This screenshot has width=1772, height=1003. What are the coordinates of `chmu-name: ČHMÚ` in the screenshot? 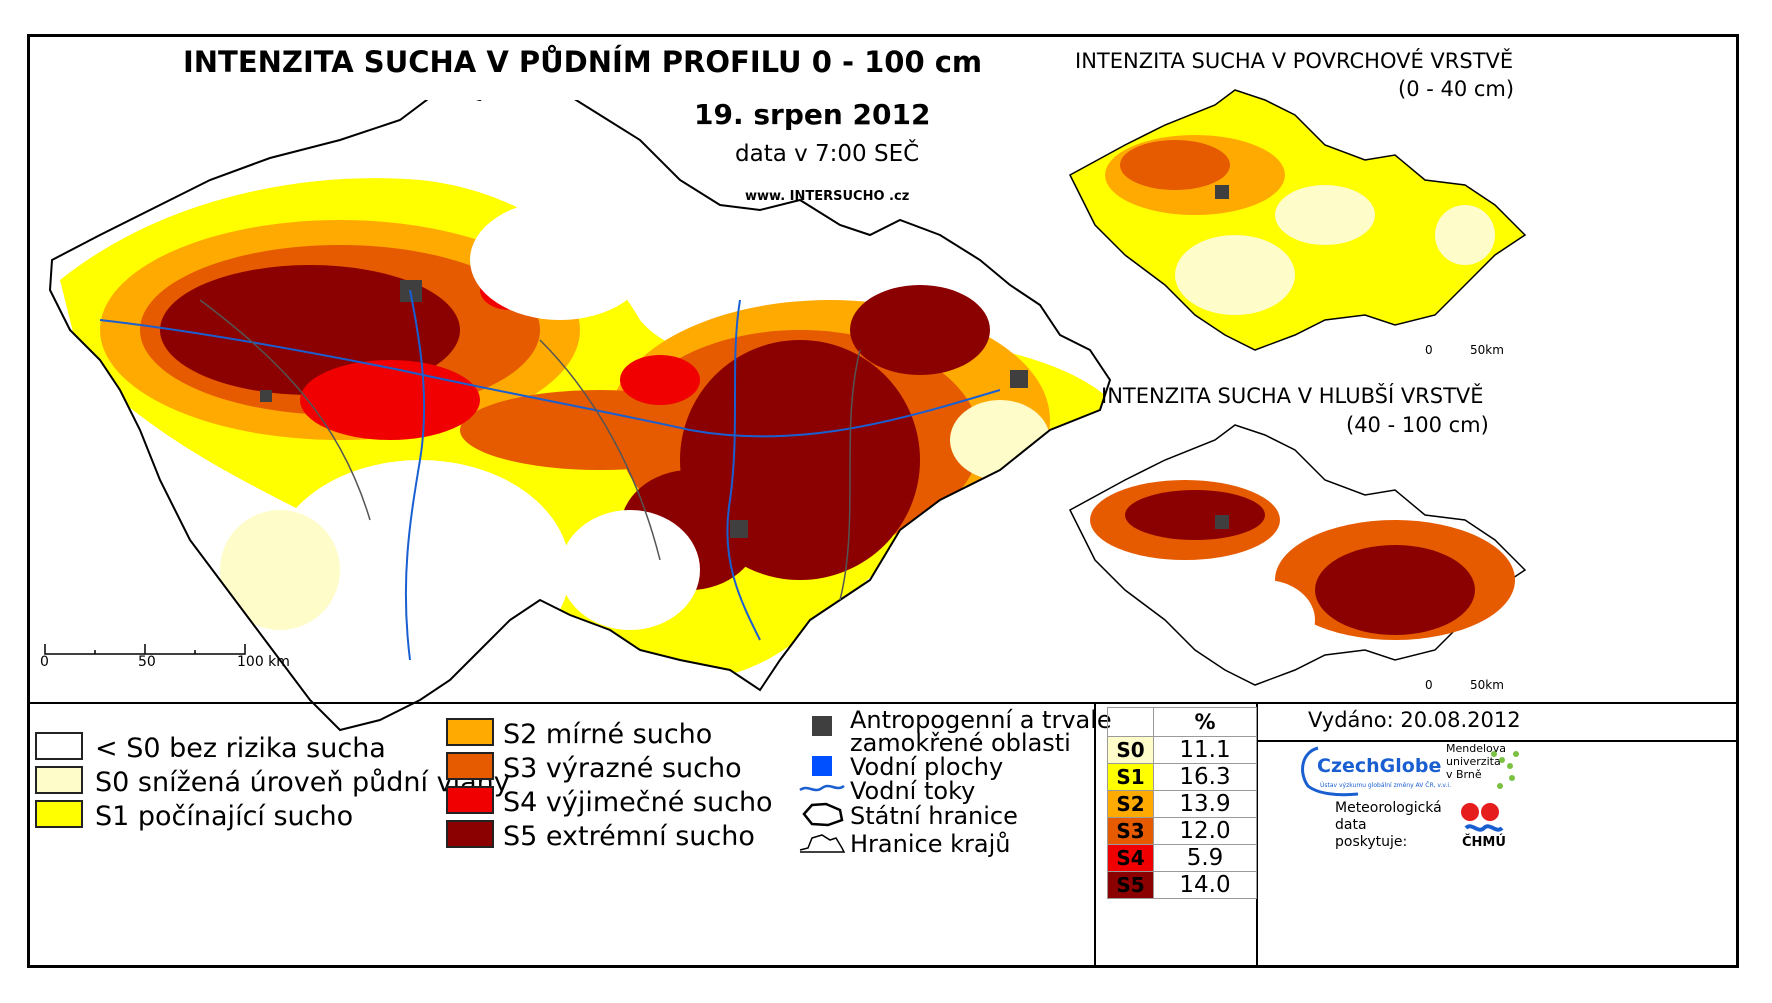 It's located at (1484, 842).